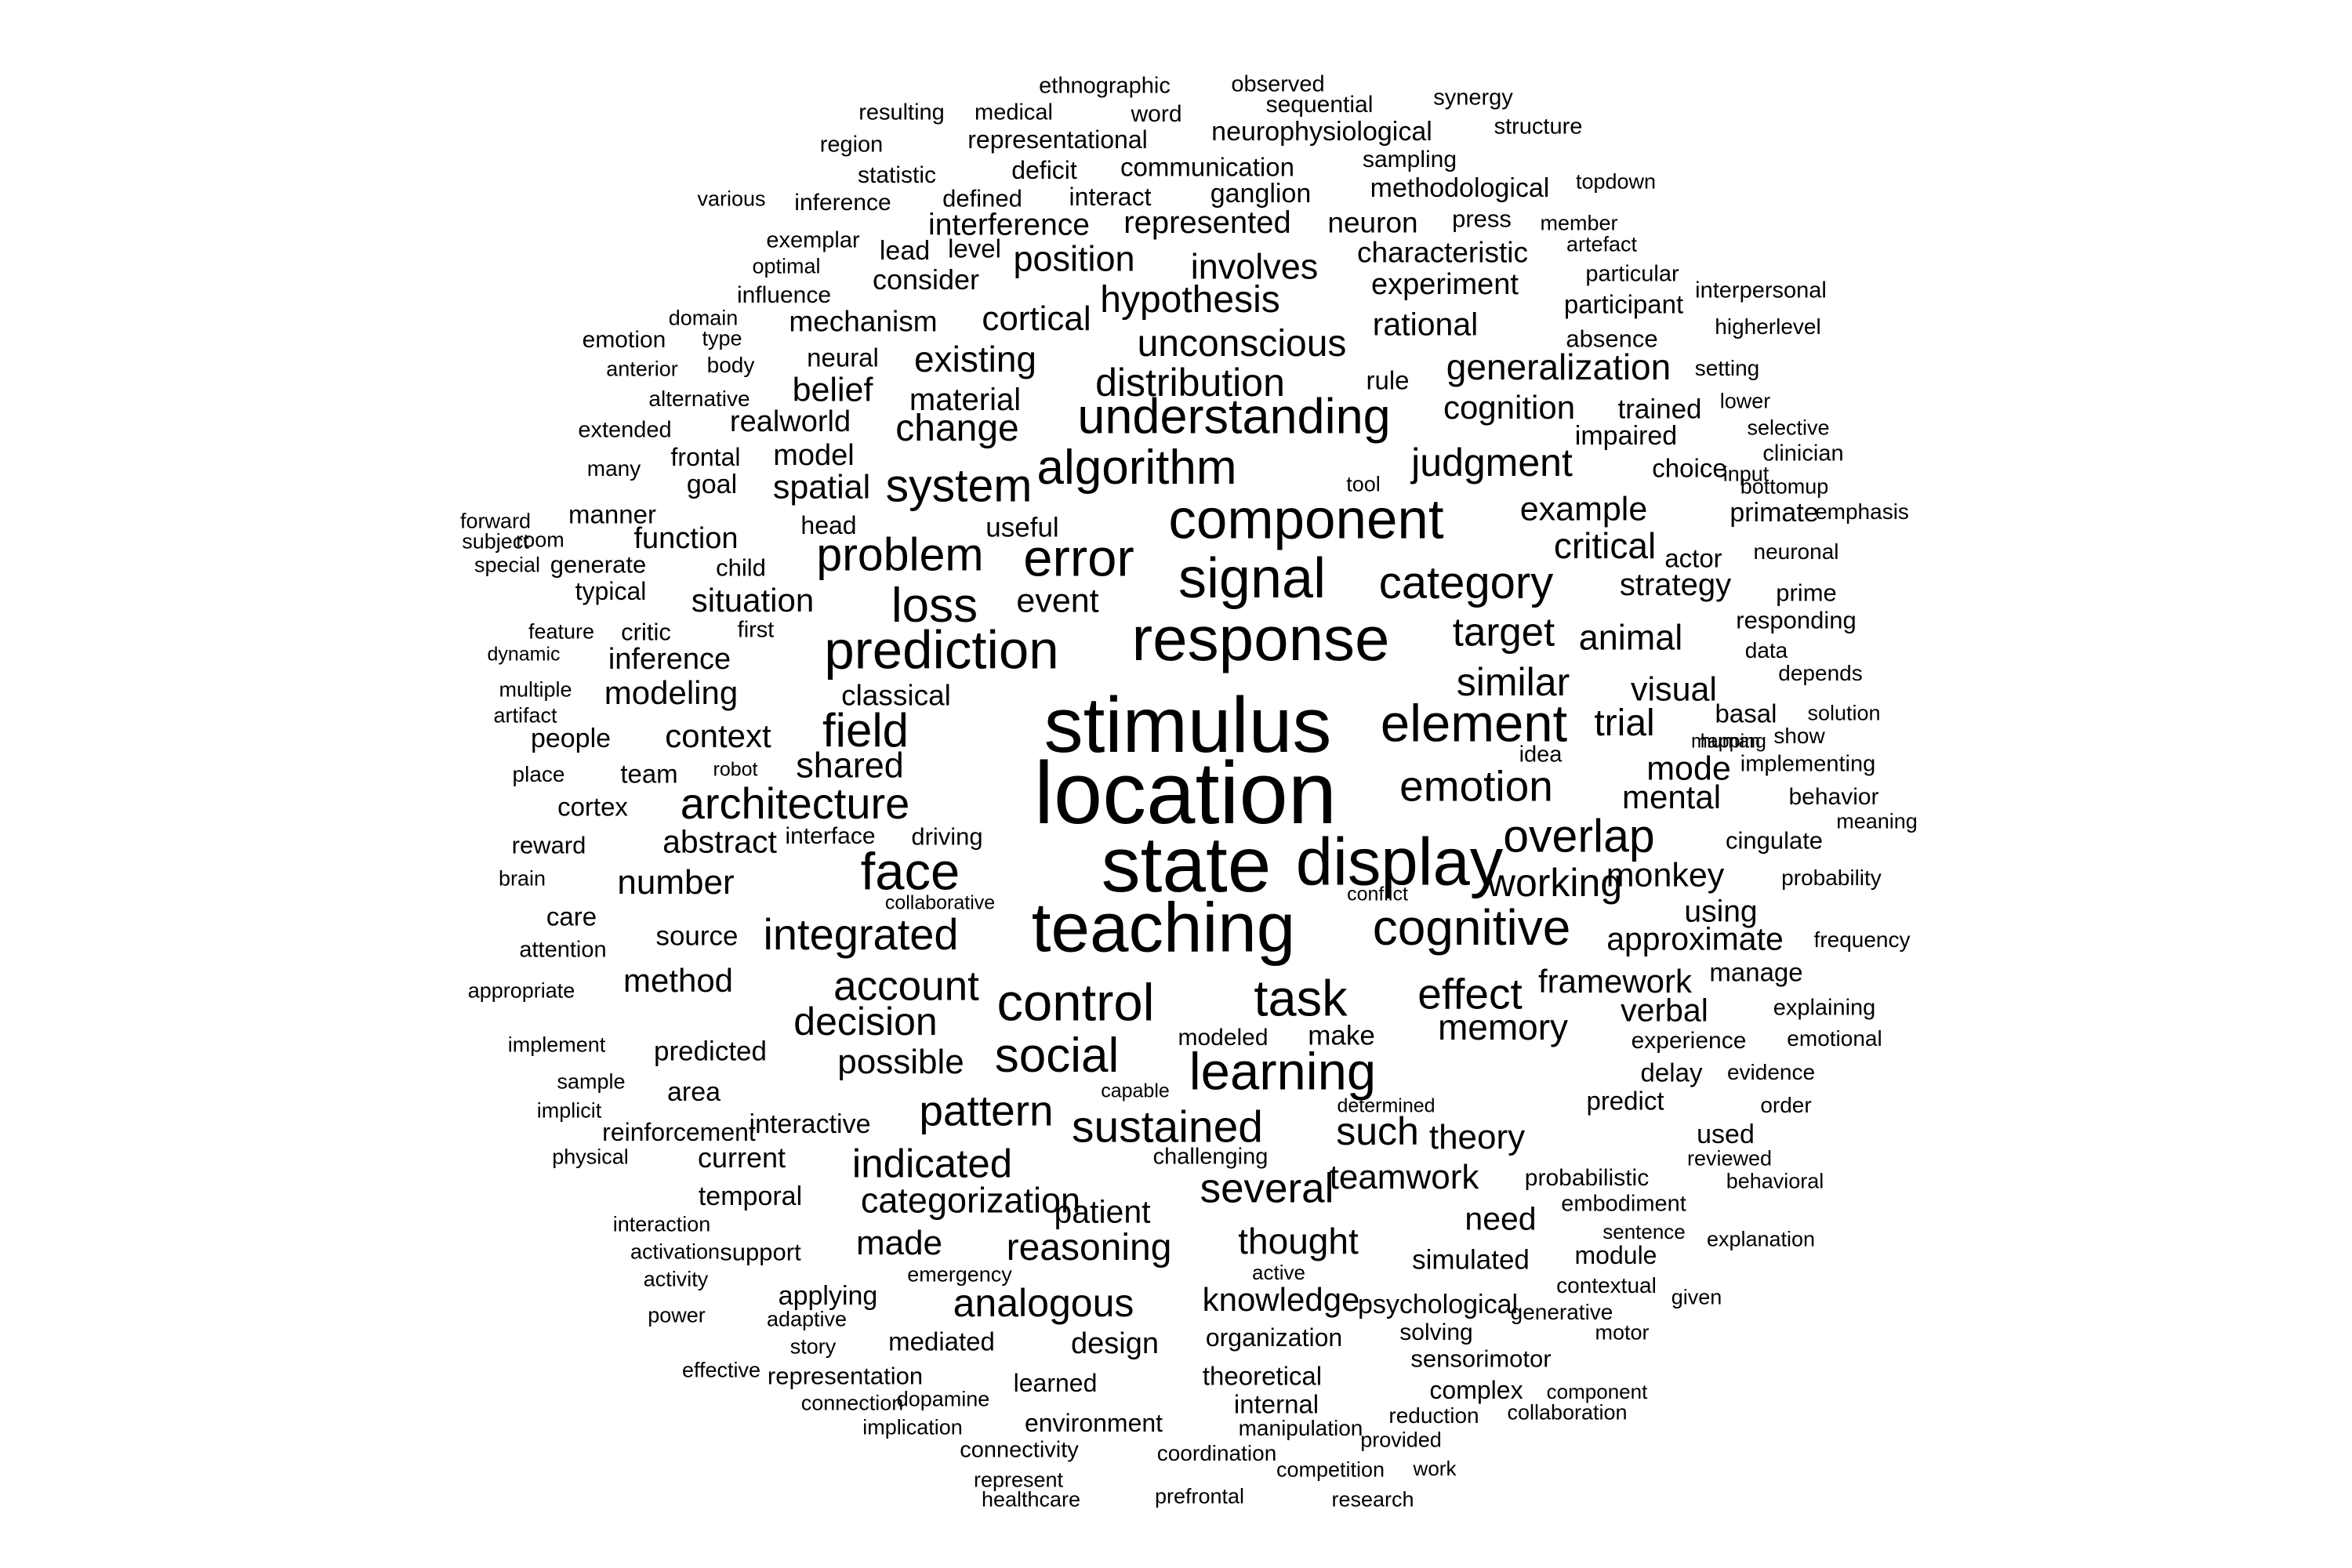  What do you see at coordinates (730, 365) in the screenshot?
I see `word-body: body` at bounding box center [730, 365].